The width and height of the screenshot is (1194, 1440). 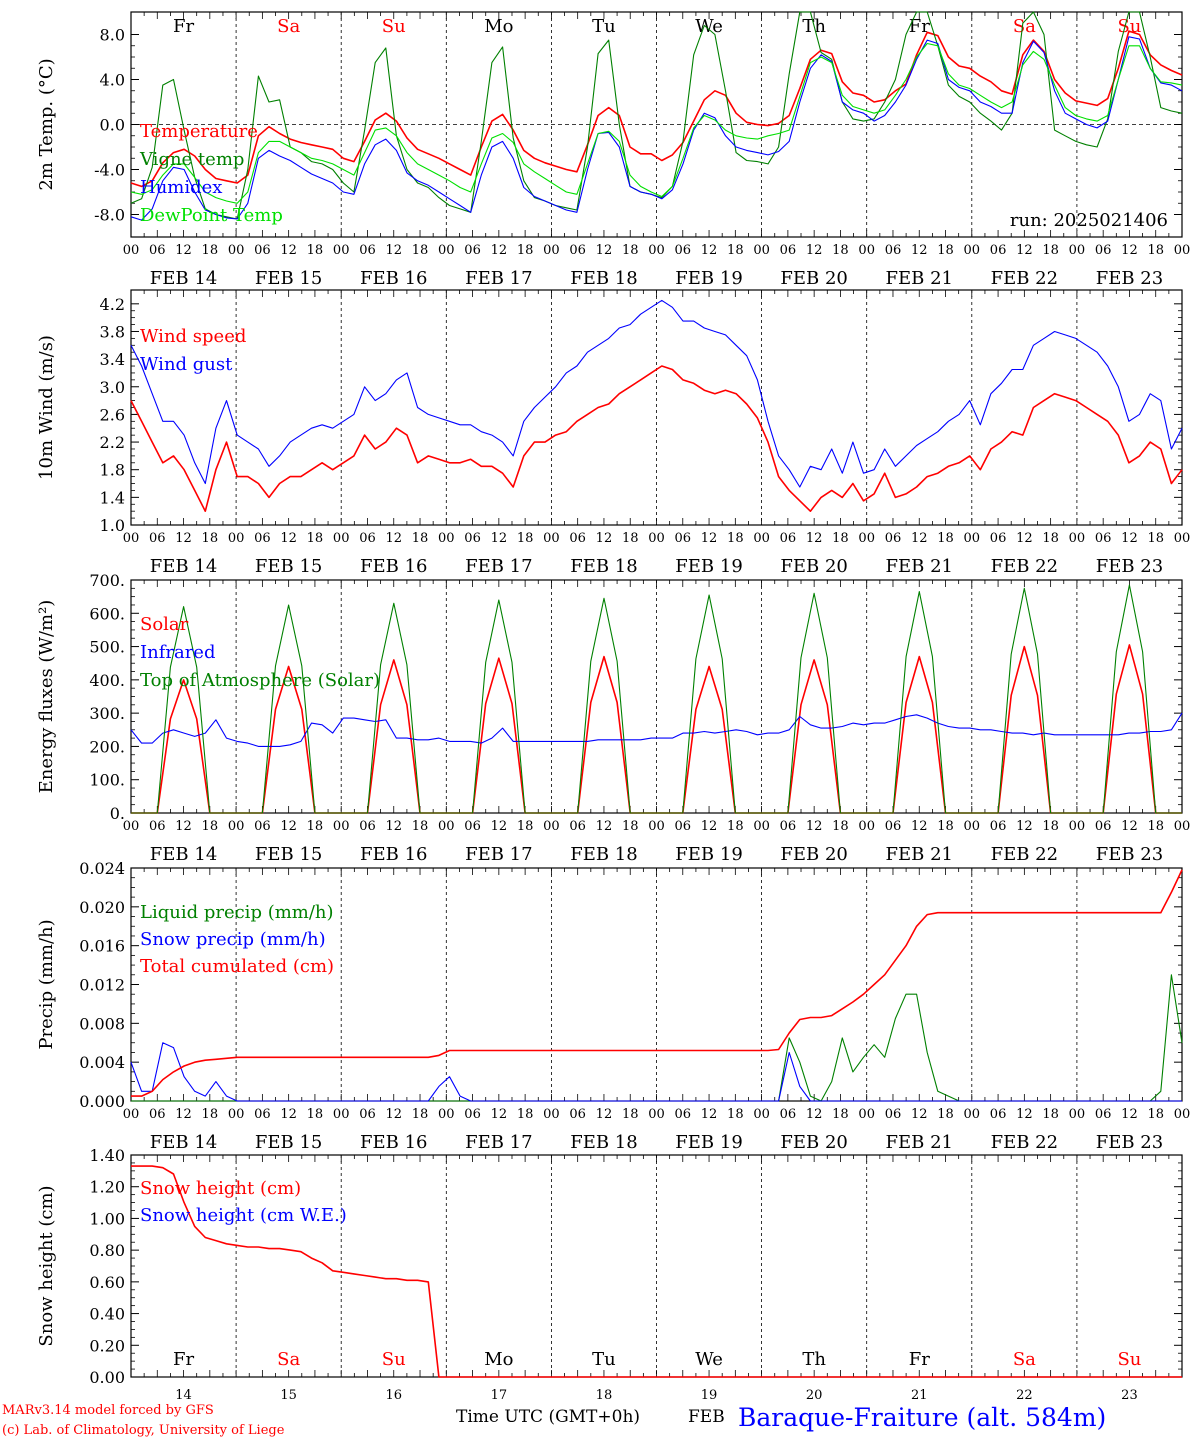 What do you see at coordinates (237, 912) in the screenshot?
I see `legend-entry: Liquid precip (mm/h)` at bounding box center [237, 912].